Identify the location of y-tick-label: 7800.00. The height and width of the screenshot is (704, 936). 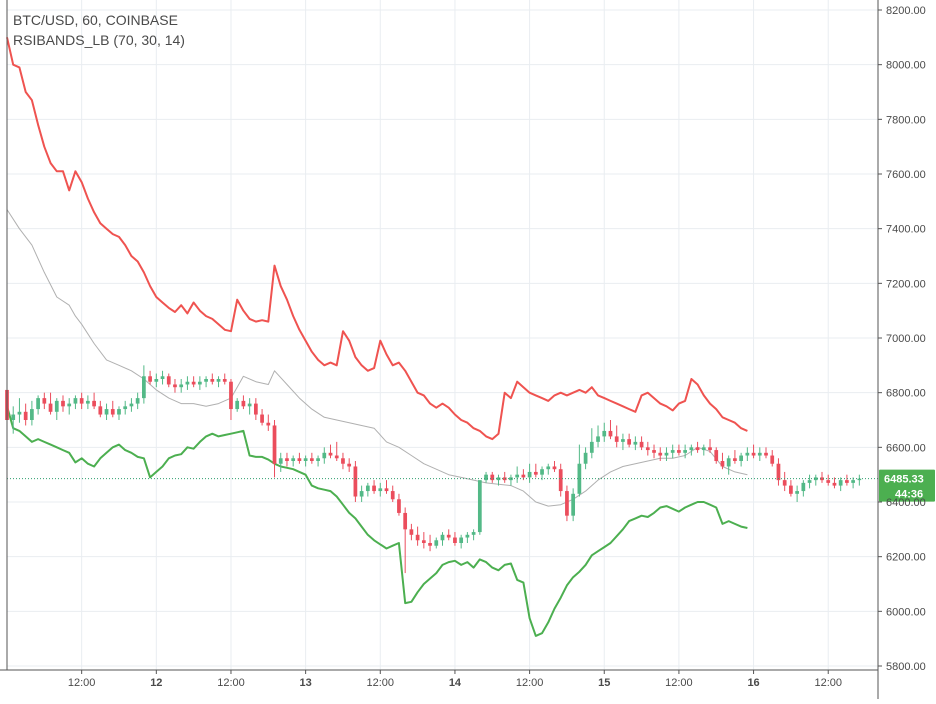
(906, 120).